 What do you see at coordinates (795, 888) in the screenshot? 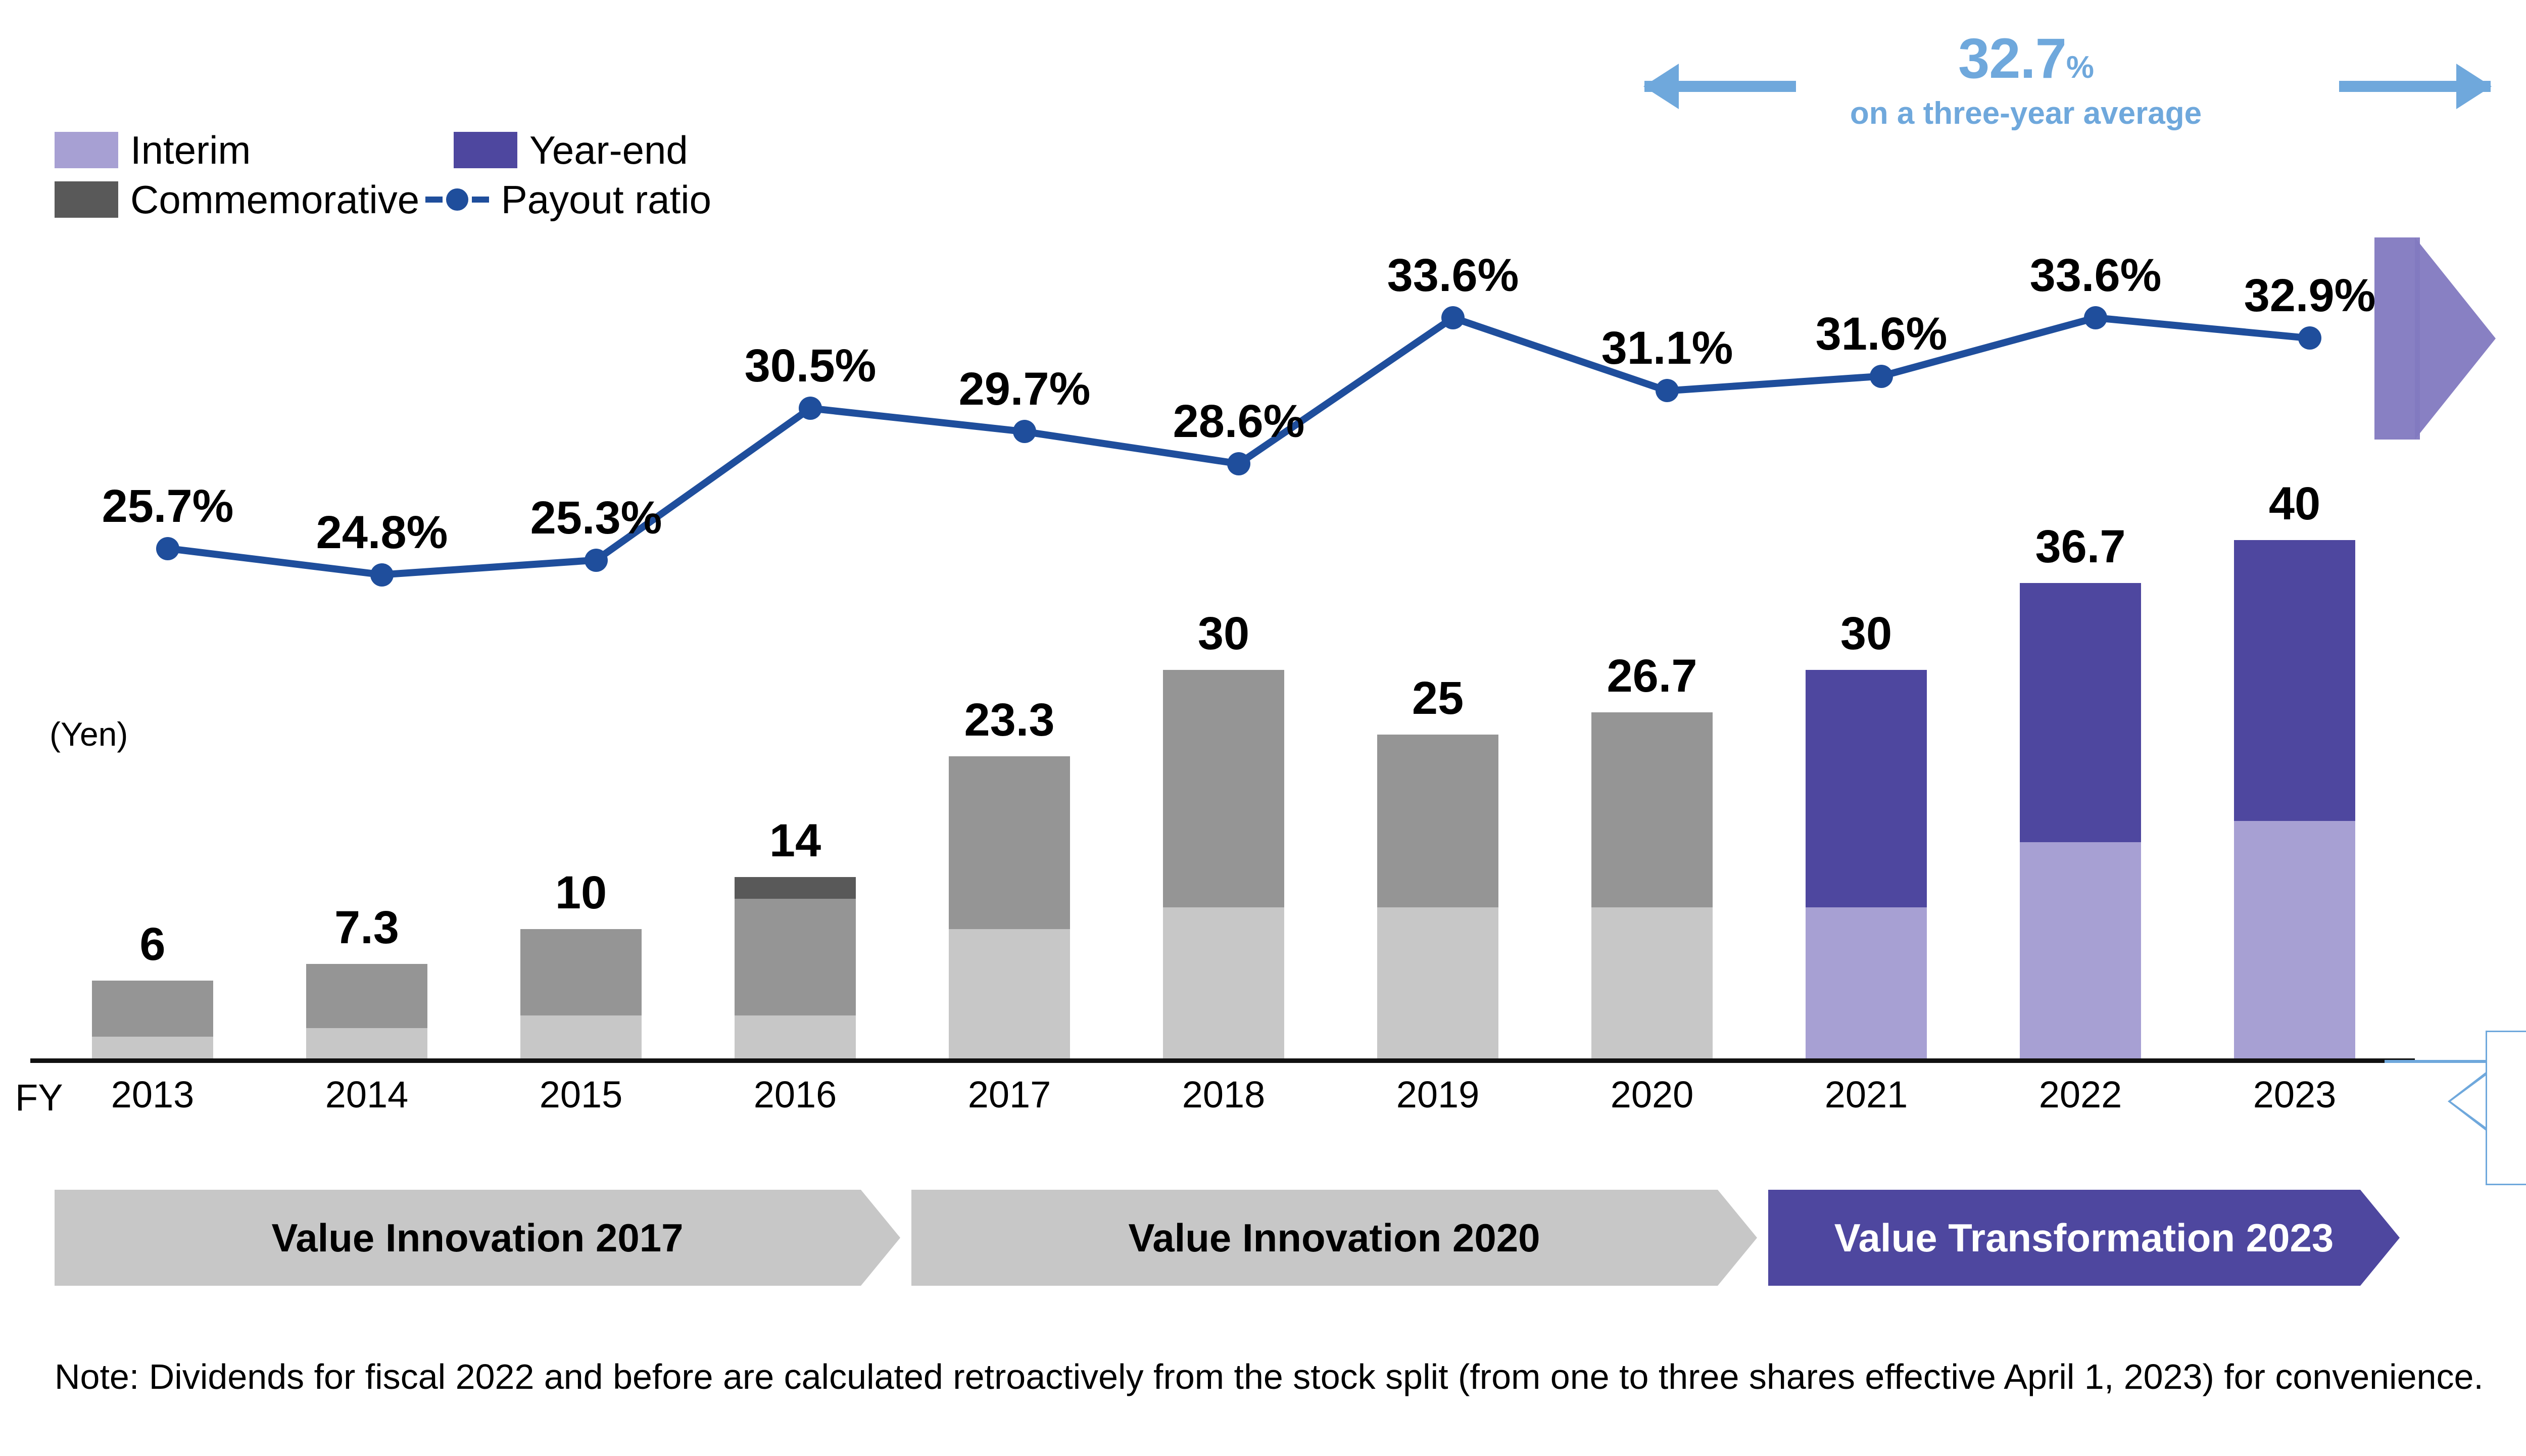
I see `bar-segment-commemorative` at bounding box center [795, 888].